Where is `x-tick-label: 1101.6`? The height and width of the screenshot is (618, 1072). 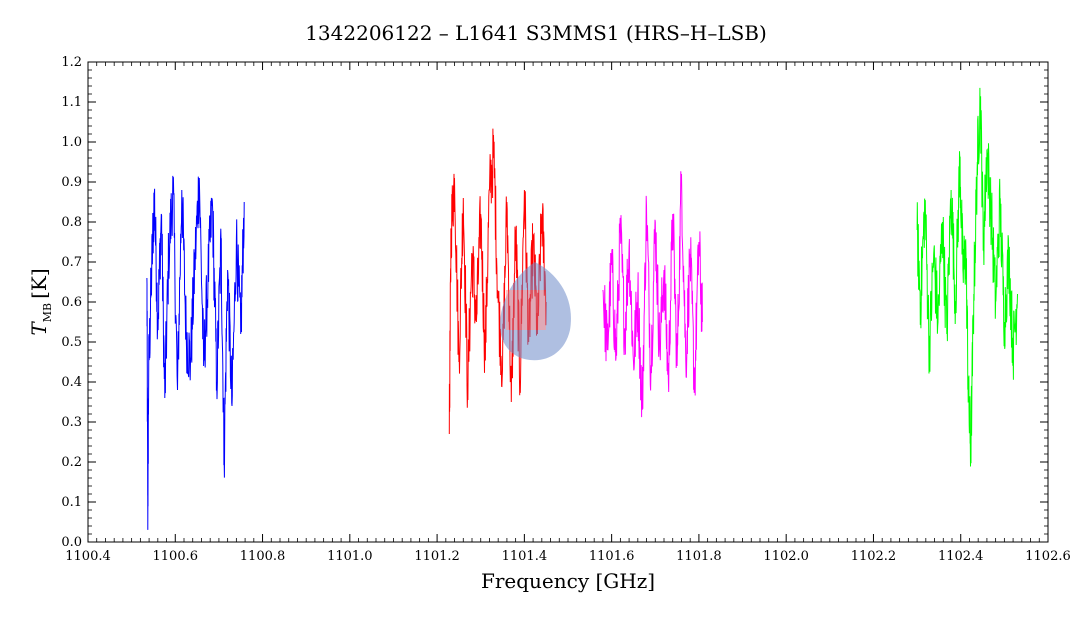 x-tick-label: 1101.6 is located at coordinates (612, 556).